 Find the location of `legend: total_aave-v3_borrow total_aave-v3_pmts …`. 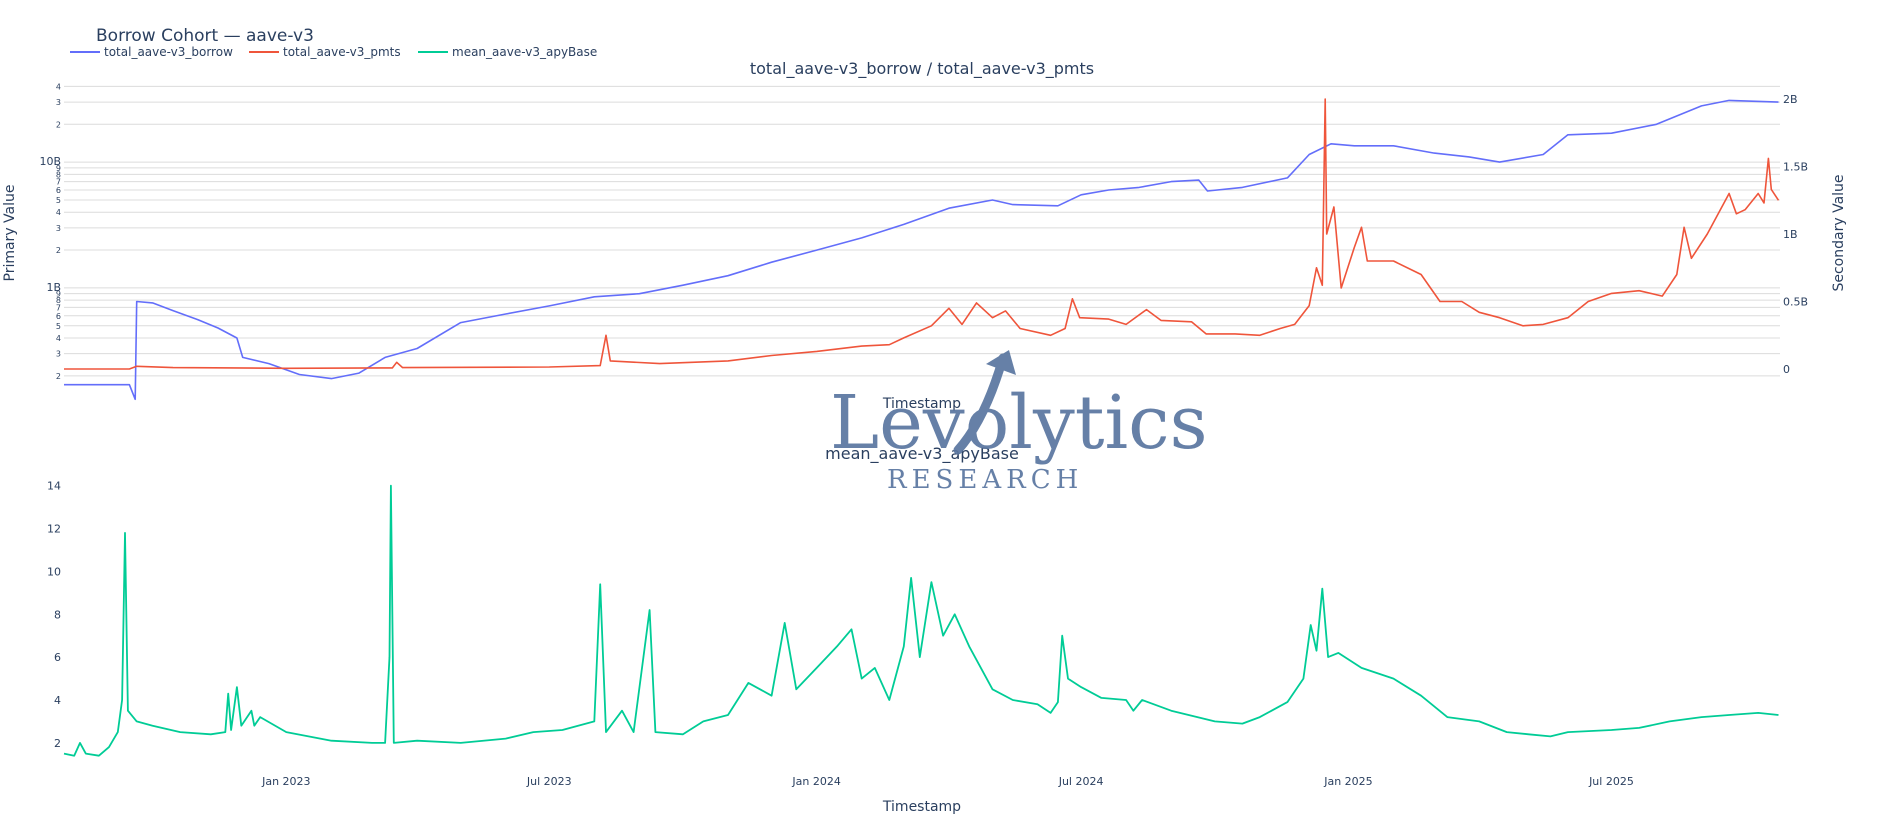

legend: total_aave-v3_borrow total_aave-v3_pmts … is located at coordinates (333, 52).